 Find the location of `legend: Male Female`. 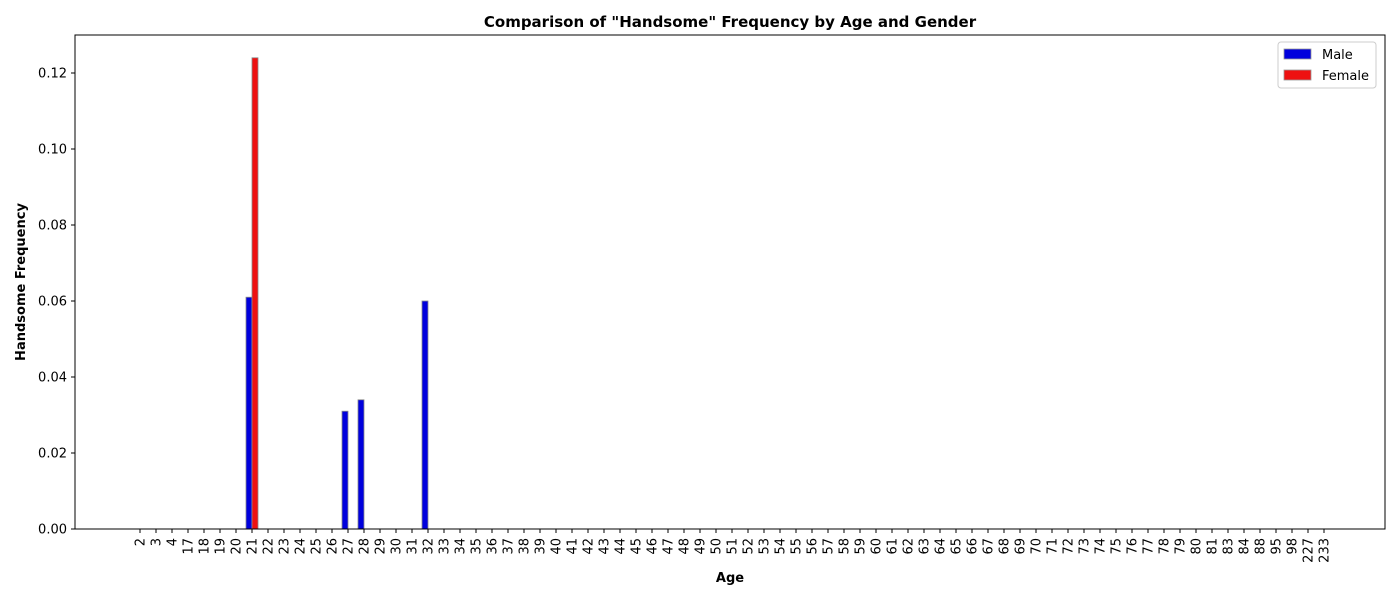

legend: Male Female is located at coordinates (1327, 65).